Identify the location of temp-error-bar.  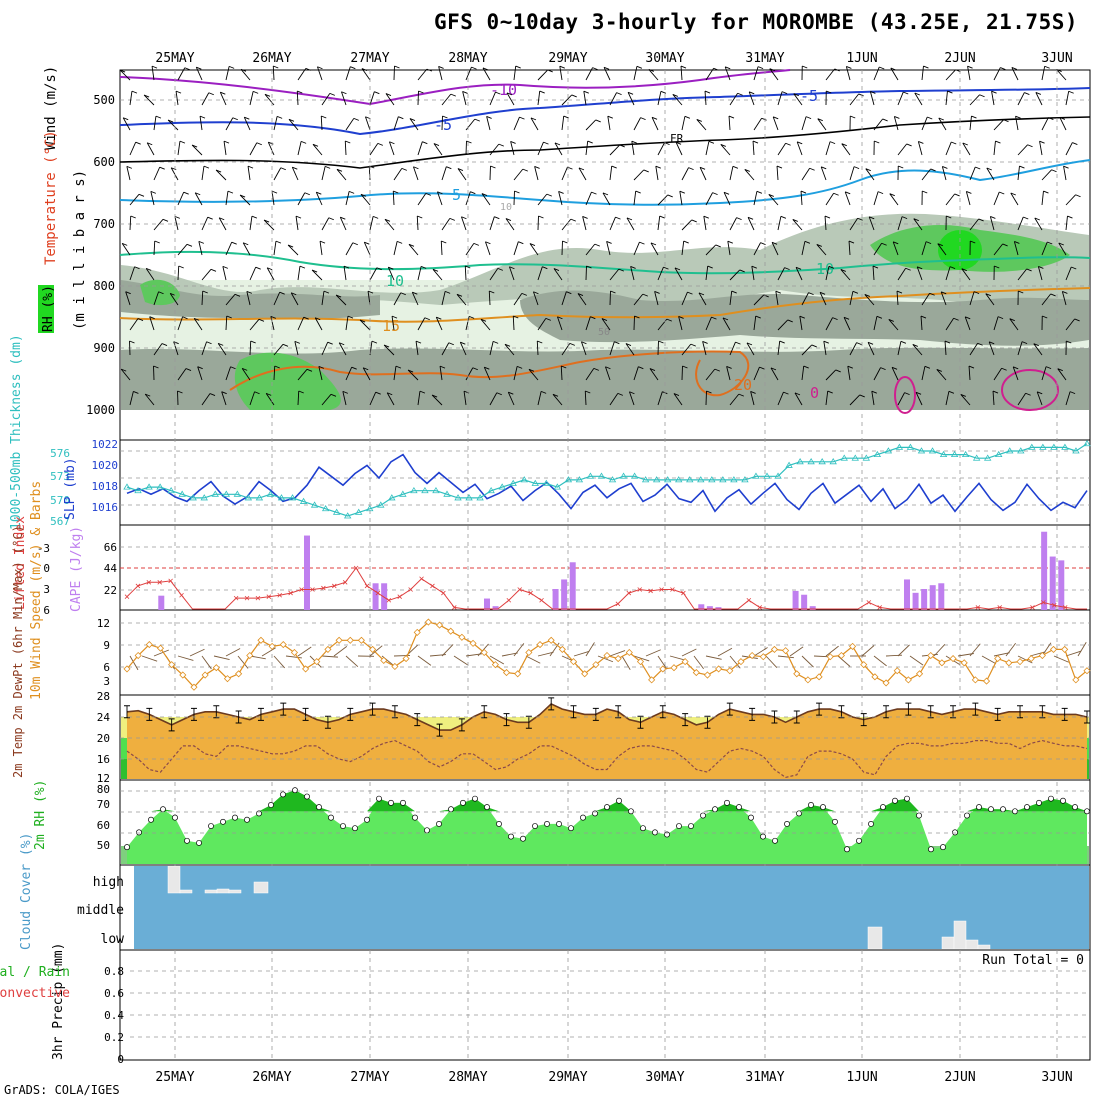
(506, 720).